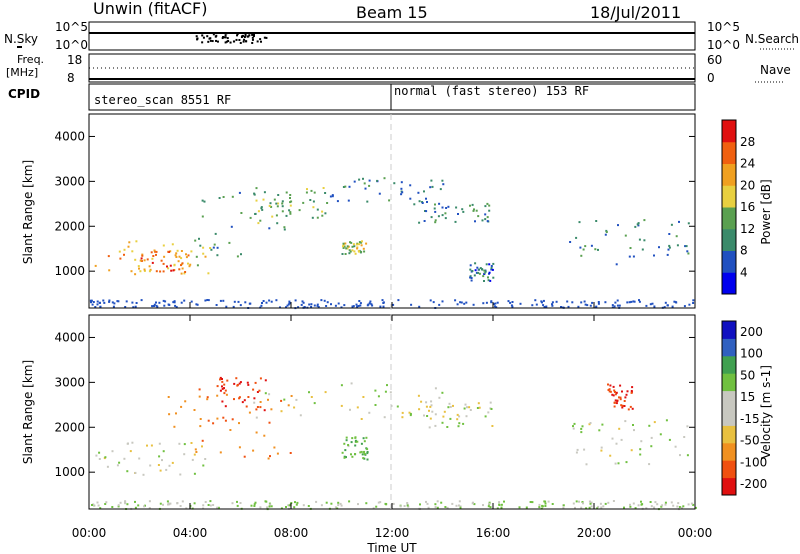 The height and width of the screenshot is (554, 800). Describe the element at coordinates (723, 45) in the screenshot. I see `noise-right-tick-bottom: 10^0` at that location.